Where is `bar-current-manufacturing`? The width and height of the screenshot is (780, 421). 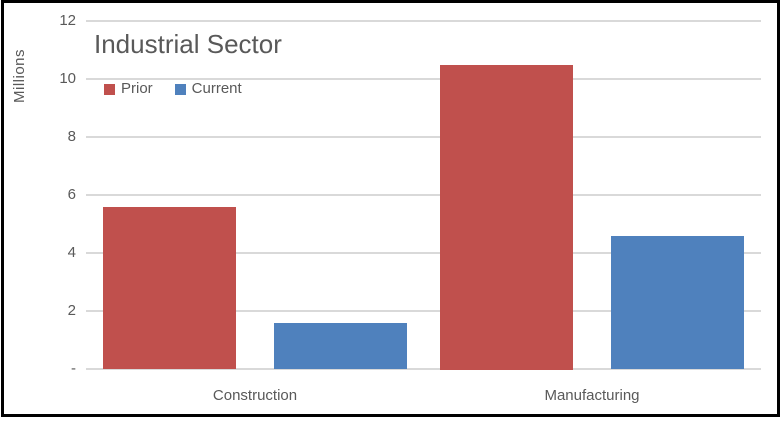 bar-current-manufacturing is located at coordinates (677, 302).